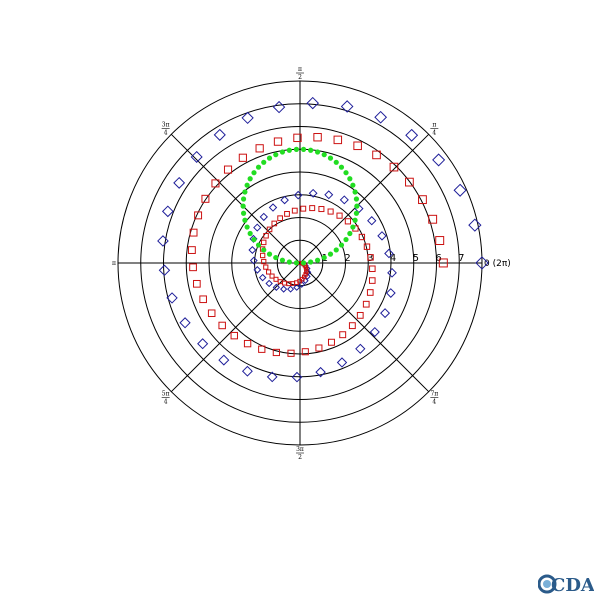 This screenshot has width=600, height=600. What do you see at coordinates (165, 129) in the screenshot?
I see `angle-label: 3π4` at bounding box center [165, 129].